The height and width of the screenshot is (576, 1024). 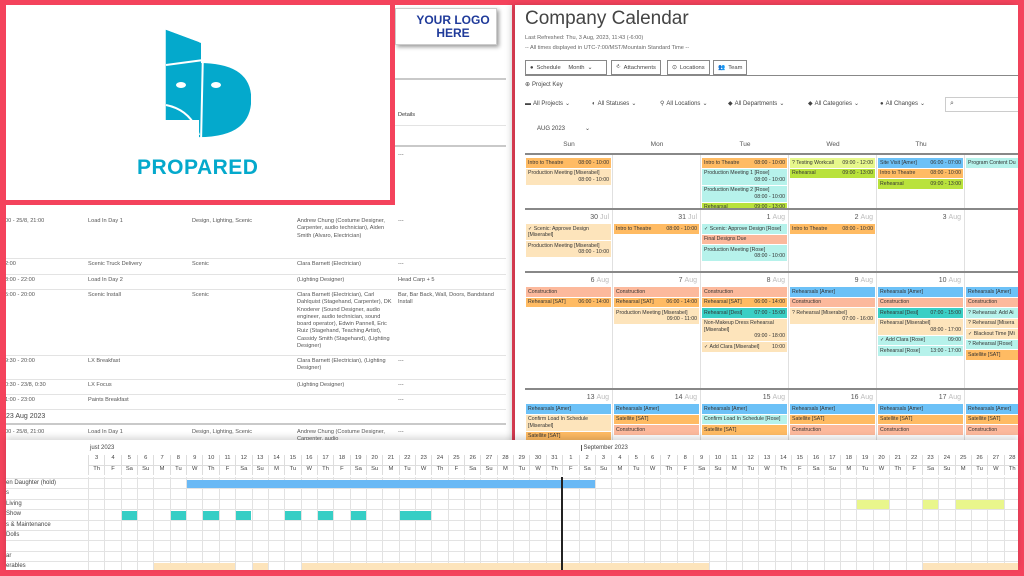 I want to click on day-cell: Program Content Du, so click(x=991, y=181).